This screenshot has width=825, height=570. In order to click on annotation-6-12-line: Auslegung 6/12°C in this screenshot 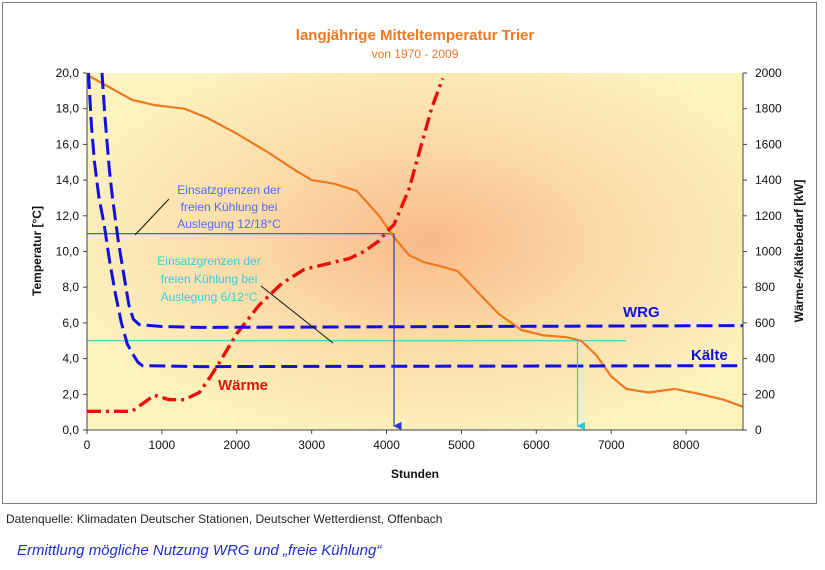, I will do `click(209, 297)`.